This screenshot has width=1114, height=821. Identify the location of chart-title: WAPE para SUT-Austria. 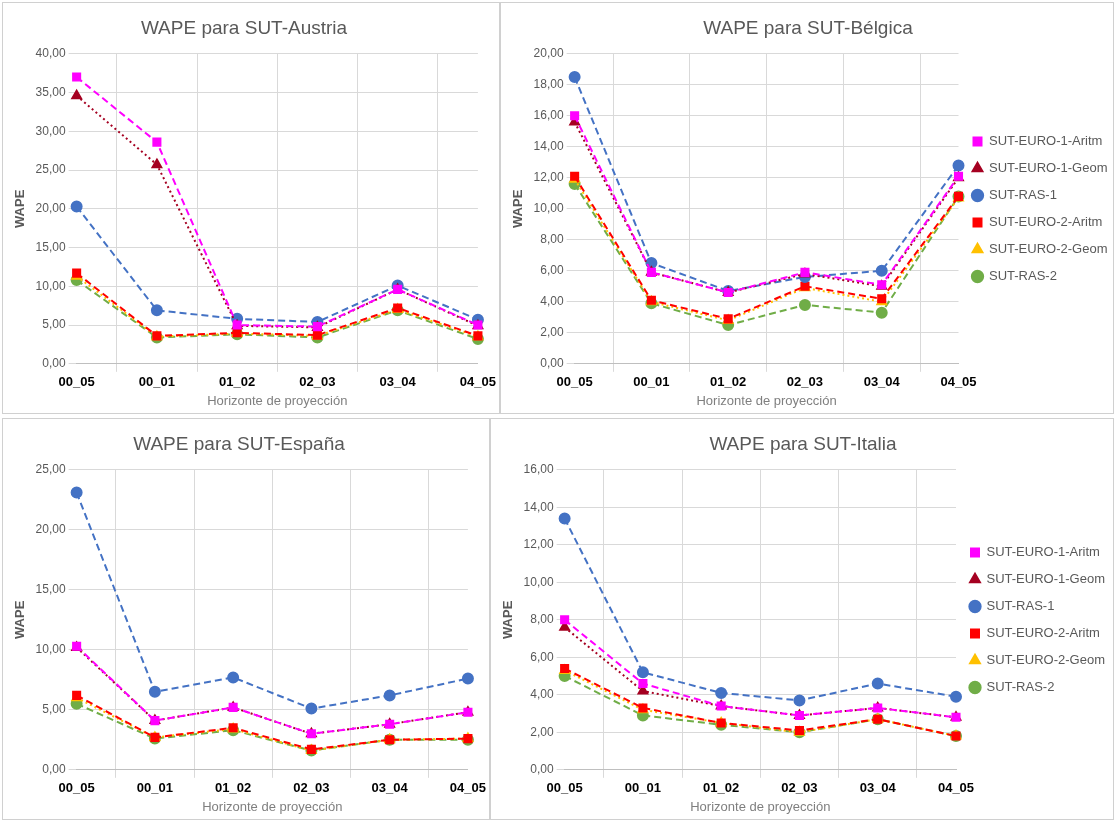
(244, 27).